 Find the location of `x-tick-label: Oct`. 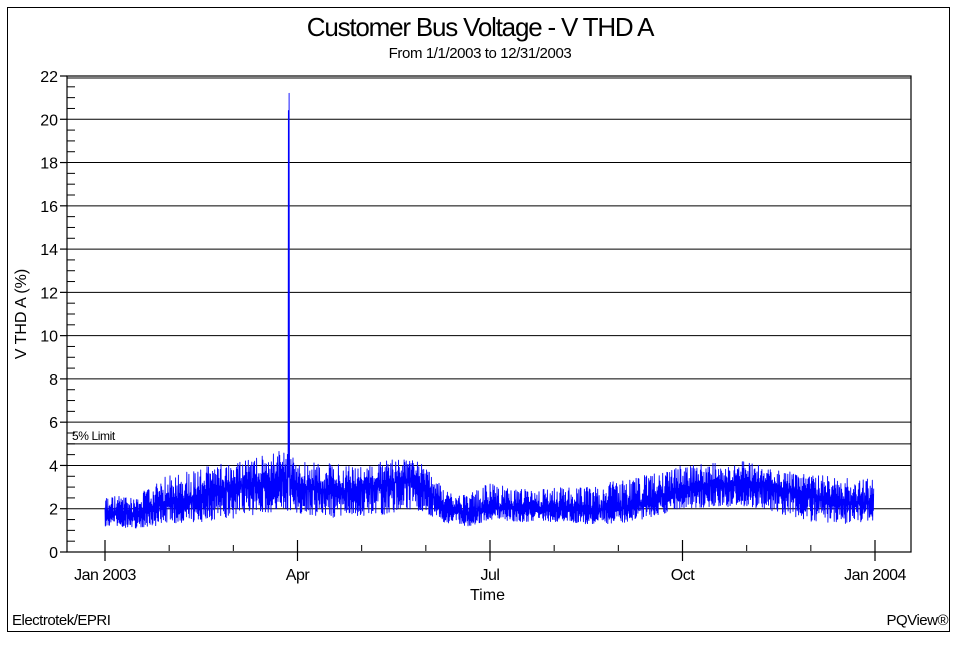

x-tick-label: Oct is located at coordinates (683, 575).